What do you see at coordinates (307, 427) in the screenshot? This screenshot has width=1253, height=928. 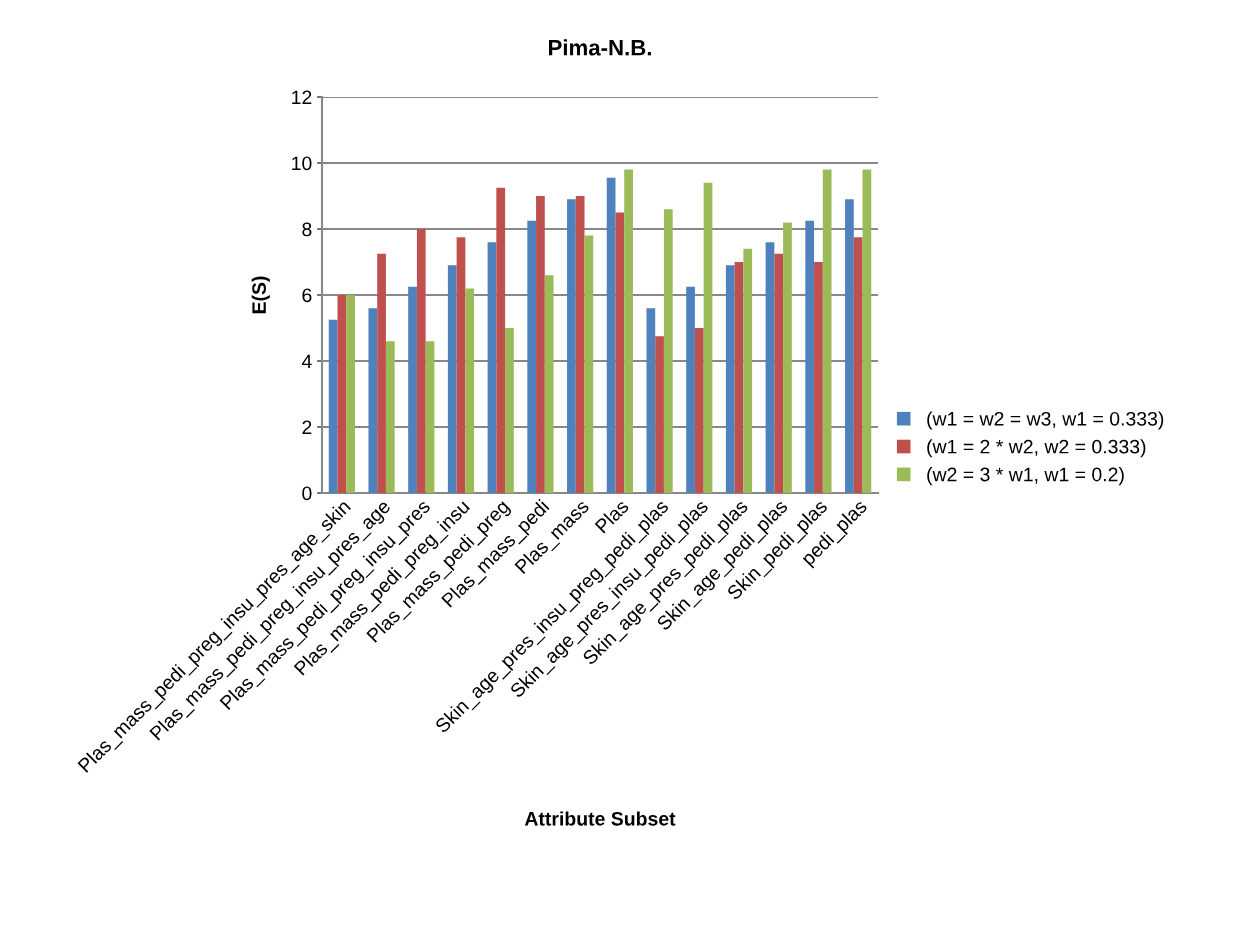 I see `y-tick-label: 2` at bounding box center [307, 427].